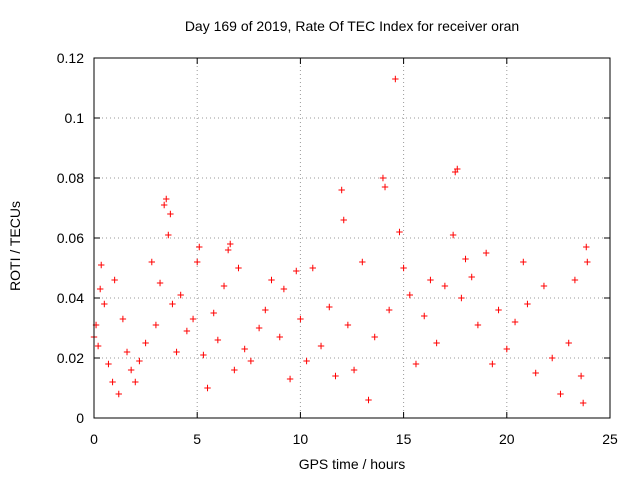 The height and width of the screenshot is (480, 640). What do you see at coordinates (80, 418) in the screenshot?
I see `y-tick-label: 0` at bounding box center [80, 418].